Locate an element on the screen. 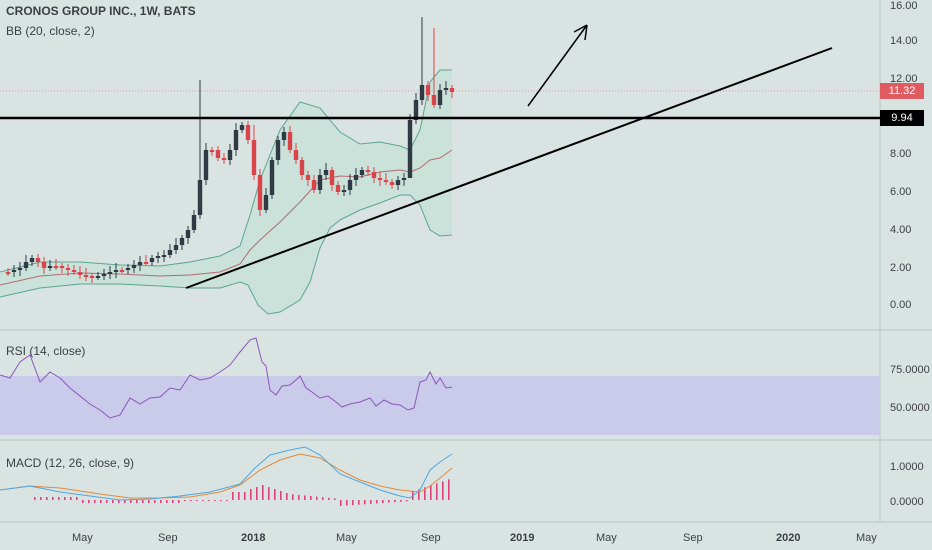  macd-histogram is located at coordinates (242, 492).